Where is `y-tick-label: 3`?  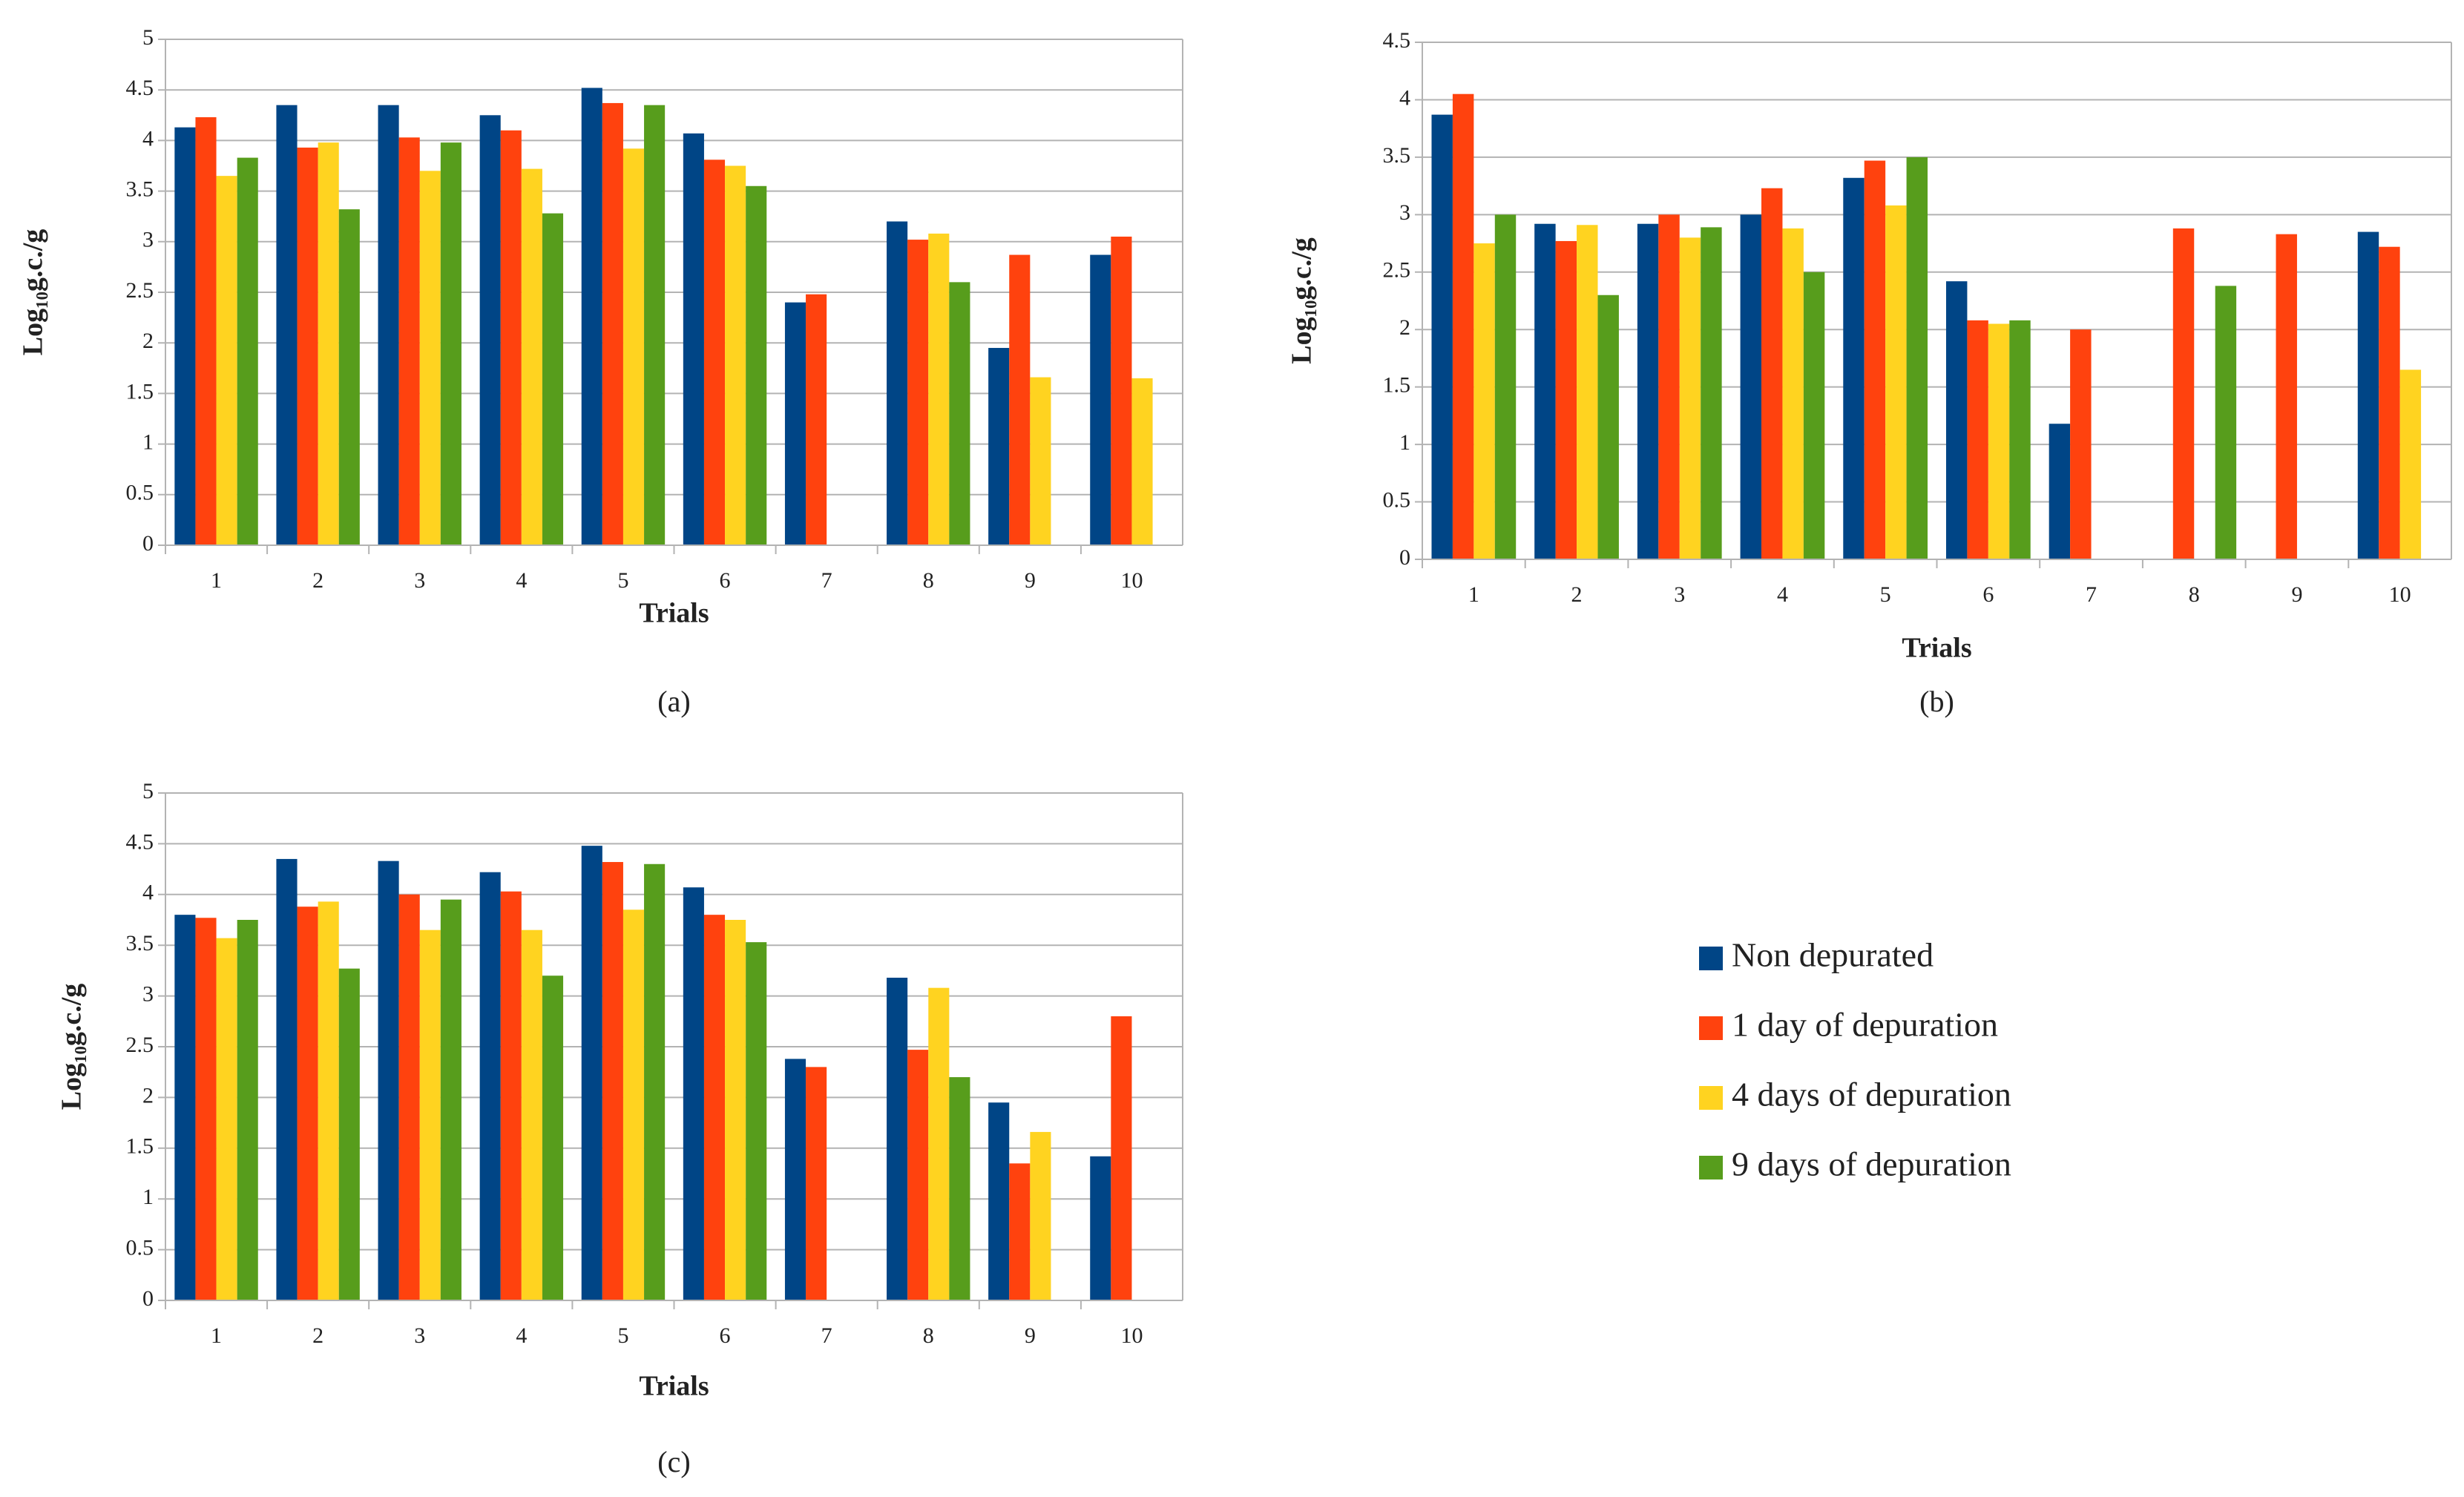 y-tick-label: 3 is located at coordinates (148, 993).